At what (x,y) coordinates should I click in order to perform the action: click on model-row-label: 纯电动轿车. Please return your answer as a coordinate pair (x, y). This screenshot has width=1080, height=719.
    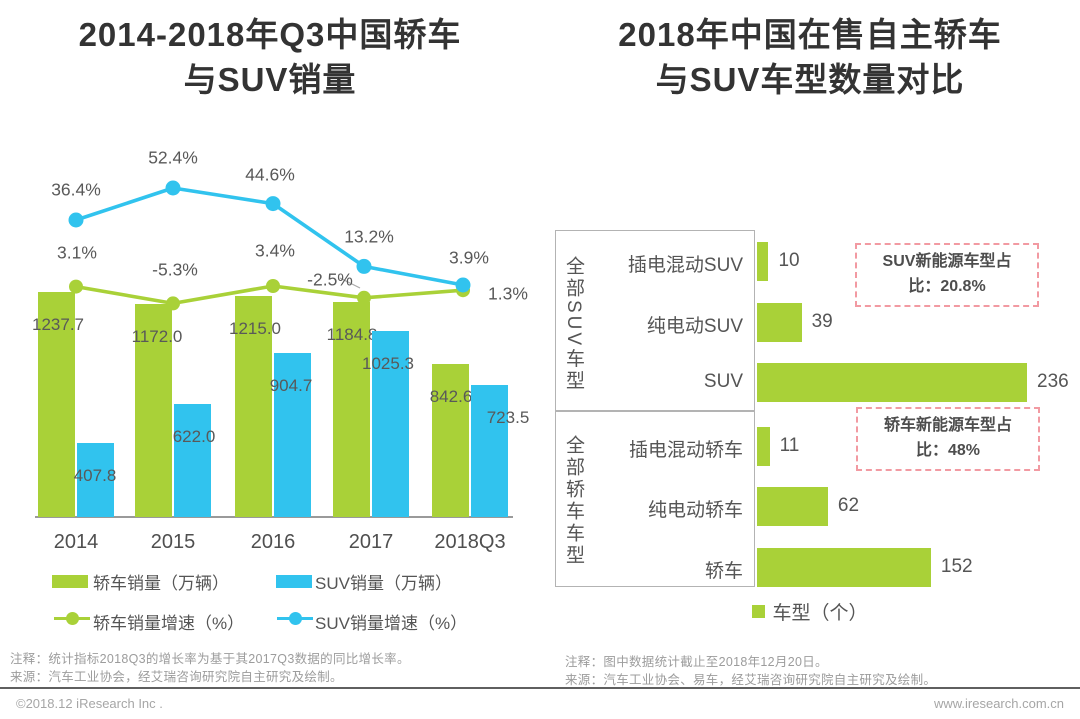
    Looking at the image, I should click on (695, 510).